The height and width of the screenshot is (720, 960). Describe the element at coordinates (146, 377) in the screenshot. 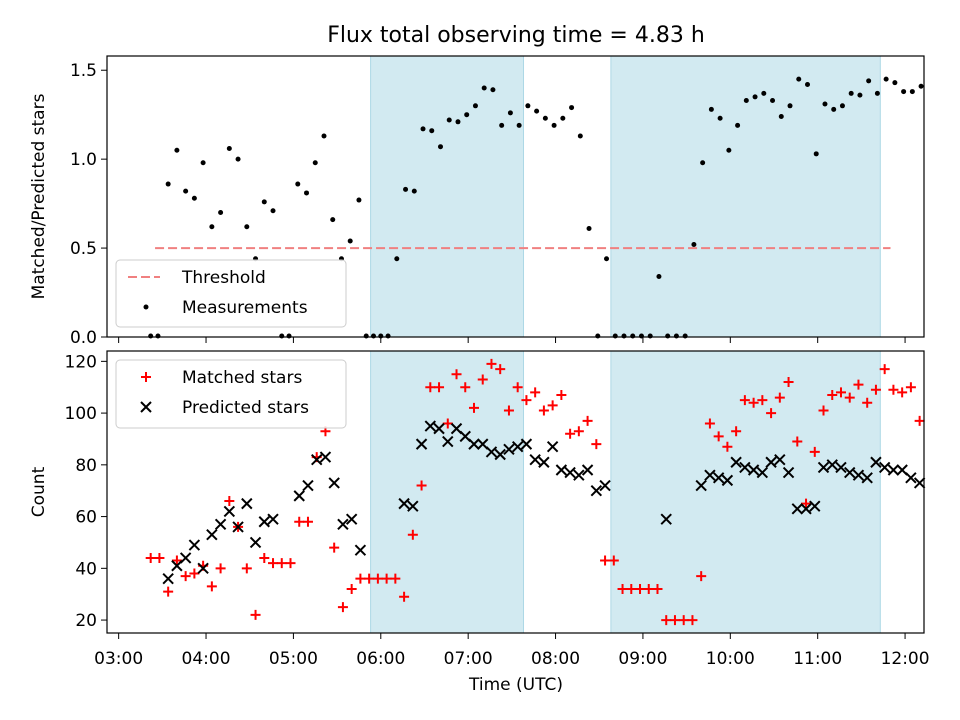

I see `legend-matched-swatch` at that location.